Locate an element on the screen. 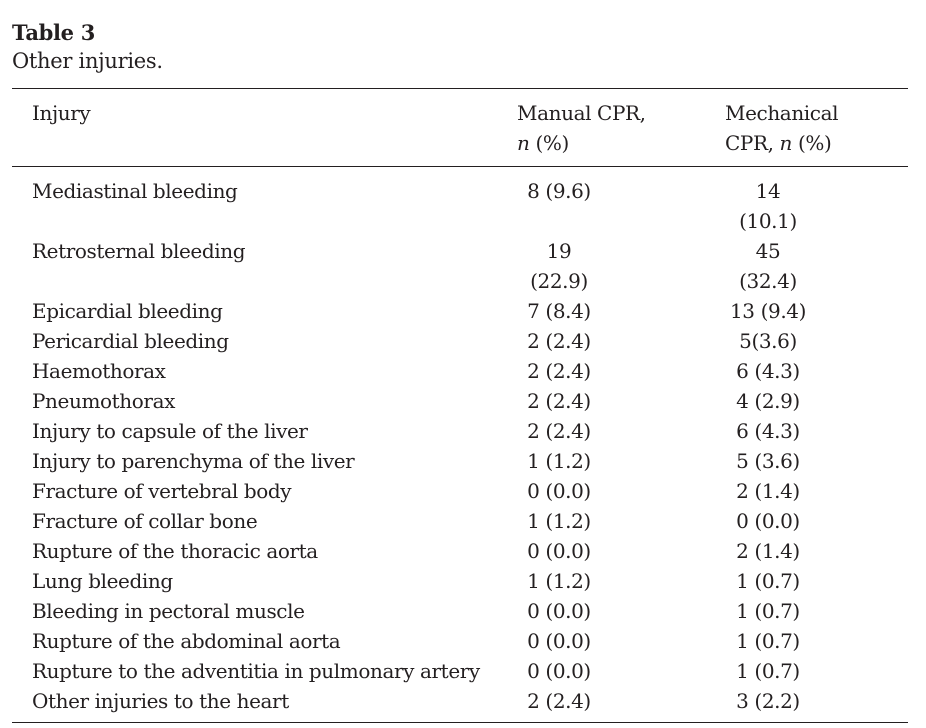  injury-name: Fracture of collar bone is located at coordinates (145, 521).